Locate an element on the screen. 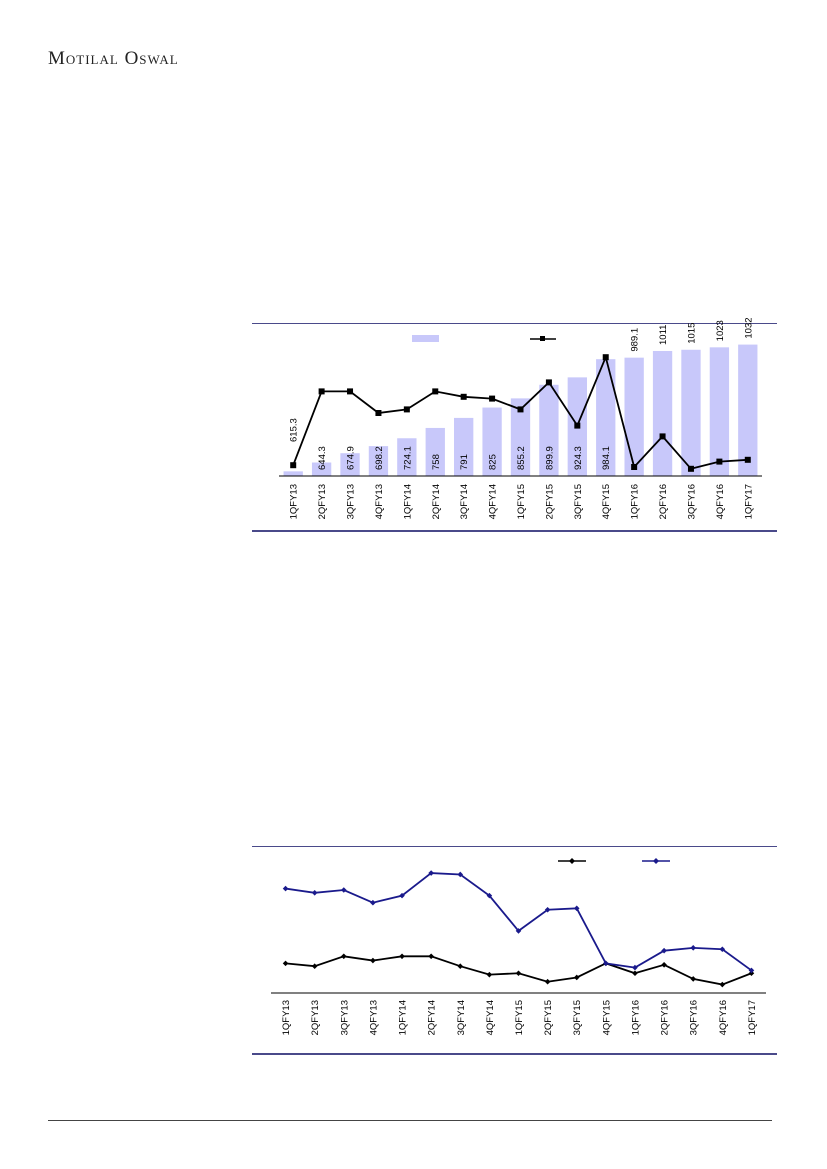 The width and height of the screenshot is (827, 1169). legend-swatch-bar is located at coordinates (425, 338).